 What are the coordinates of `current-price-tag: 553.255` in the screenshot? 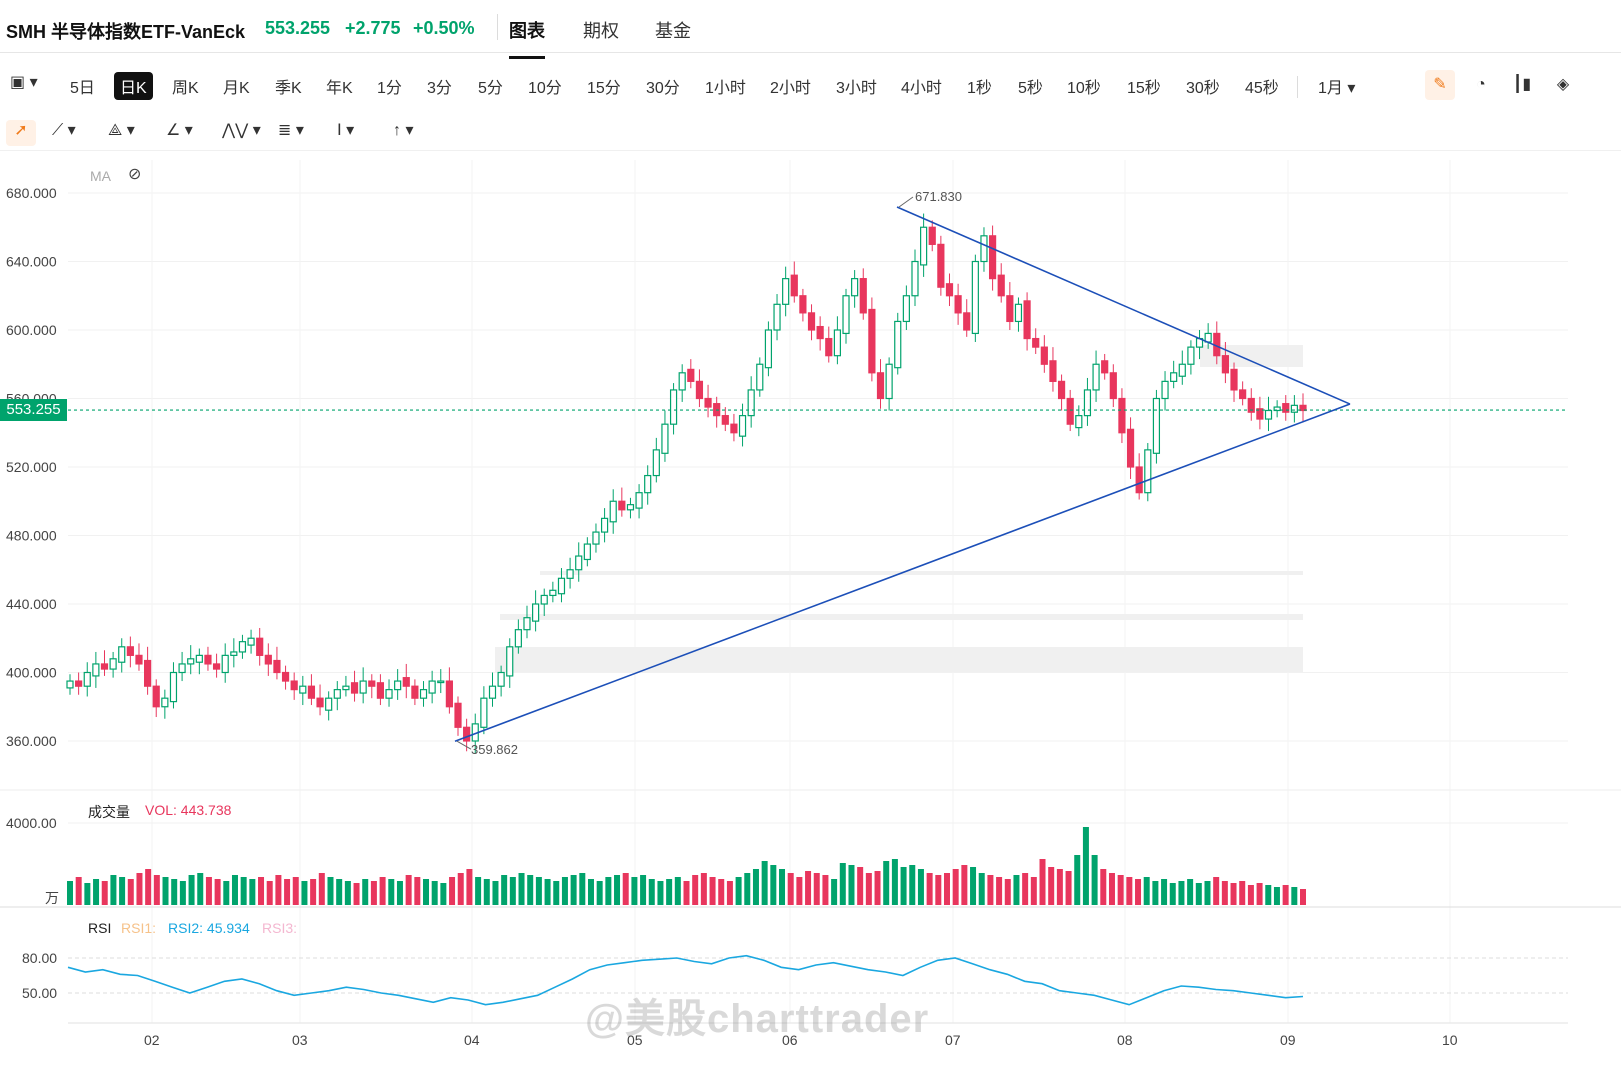 It's located at (33, 410).